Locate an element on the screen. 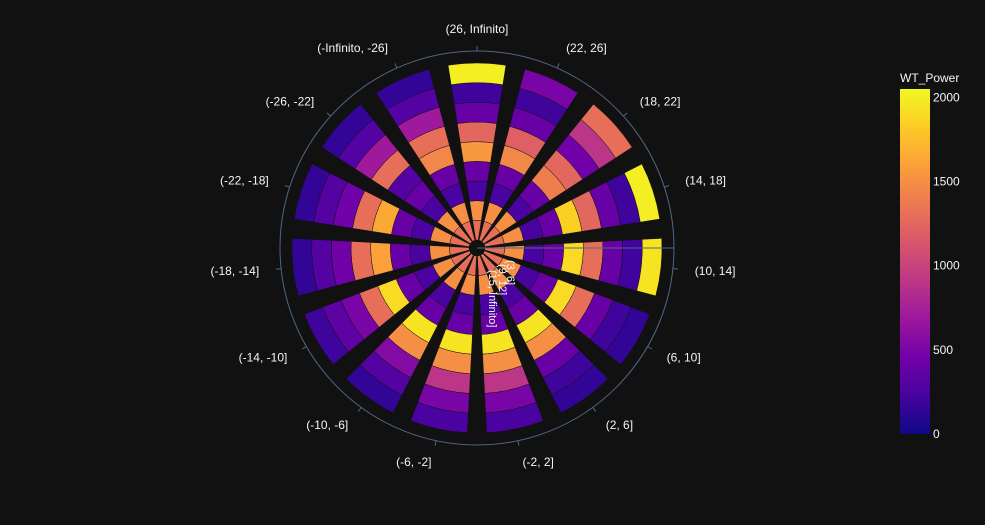 The image size is (985, 525). colorbar-tick-label: 2000 is located at coordinates (946, 97).